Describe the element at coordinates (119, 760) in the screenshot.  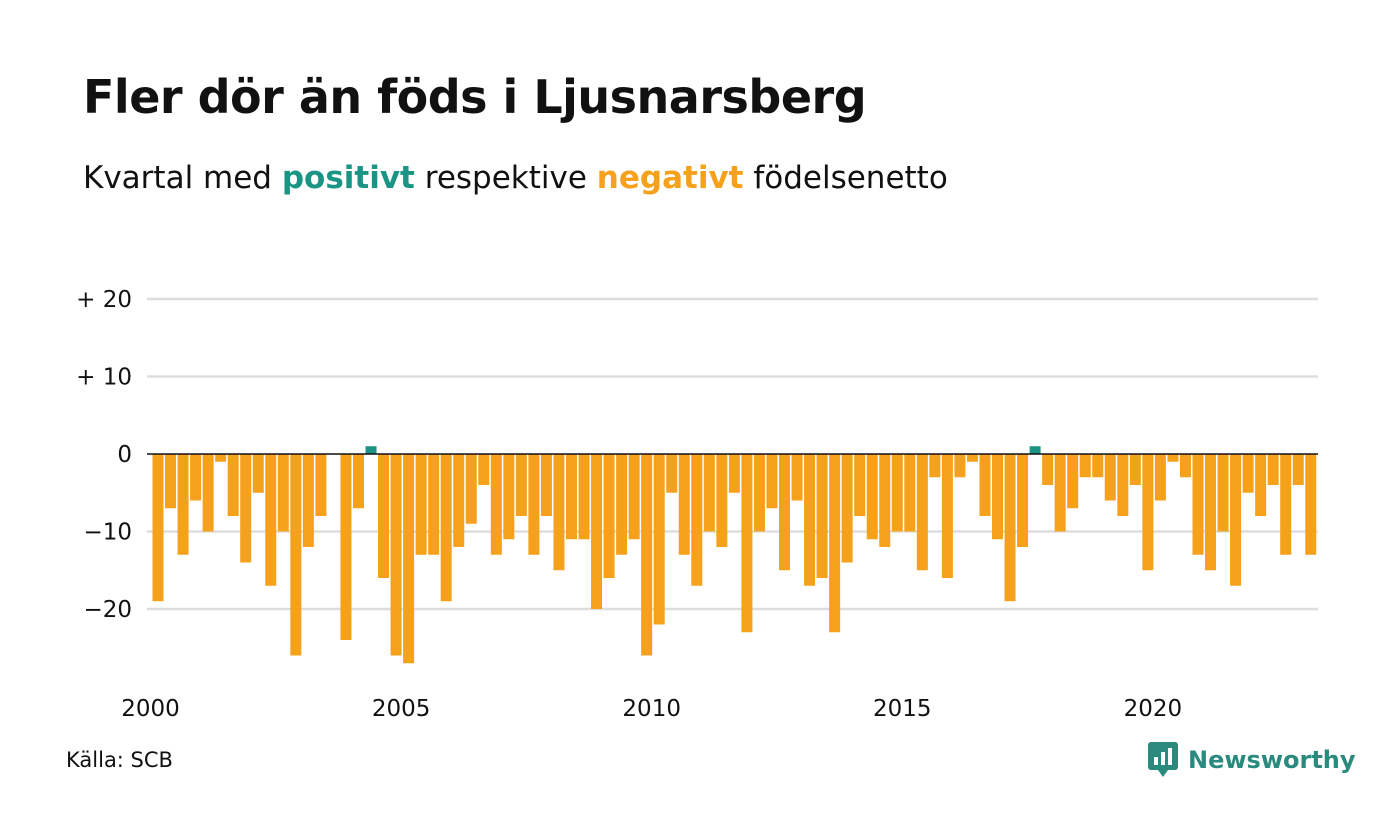
I see `source-note: Källa: SCB` at that location.